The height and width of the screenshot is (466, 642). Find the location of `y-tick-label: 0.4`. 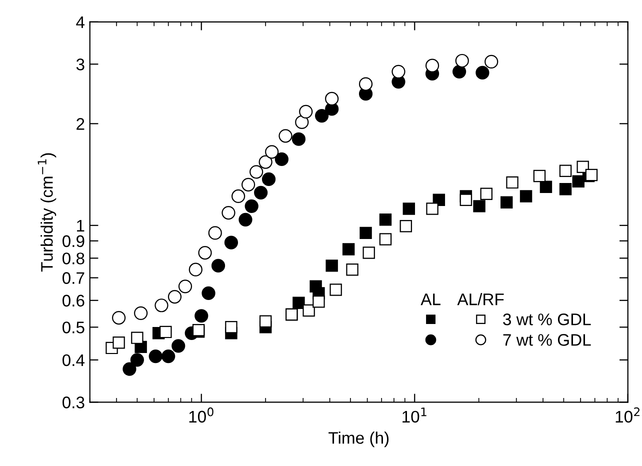

y-tick-label: 0.4 is located at coordinates (73, 360).